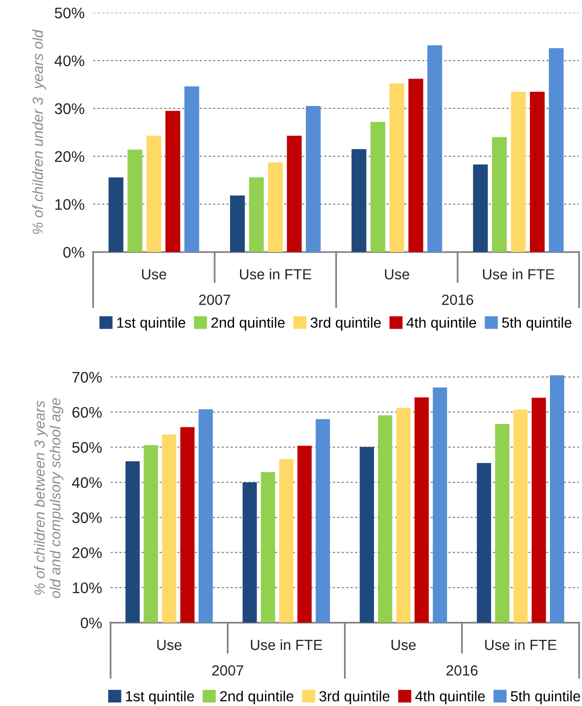 This screenshot has height=706, width=582. What do you see at coordinates (87, 377) in the screenshot?
I see `y-tick-label: 70%` at bounding box center [87, 377].